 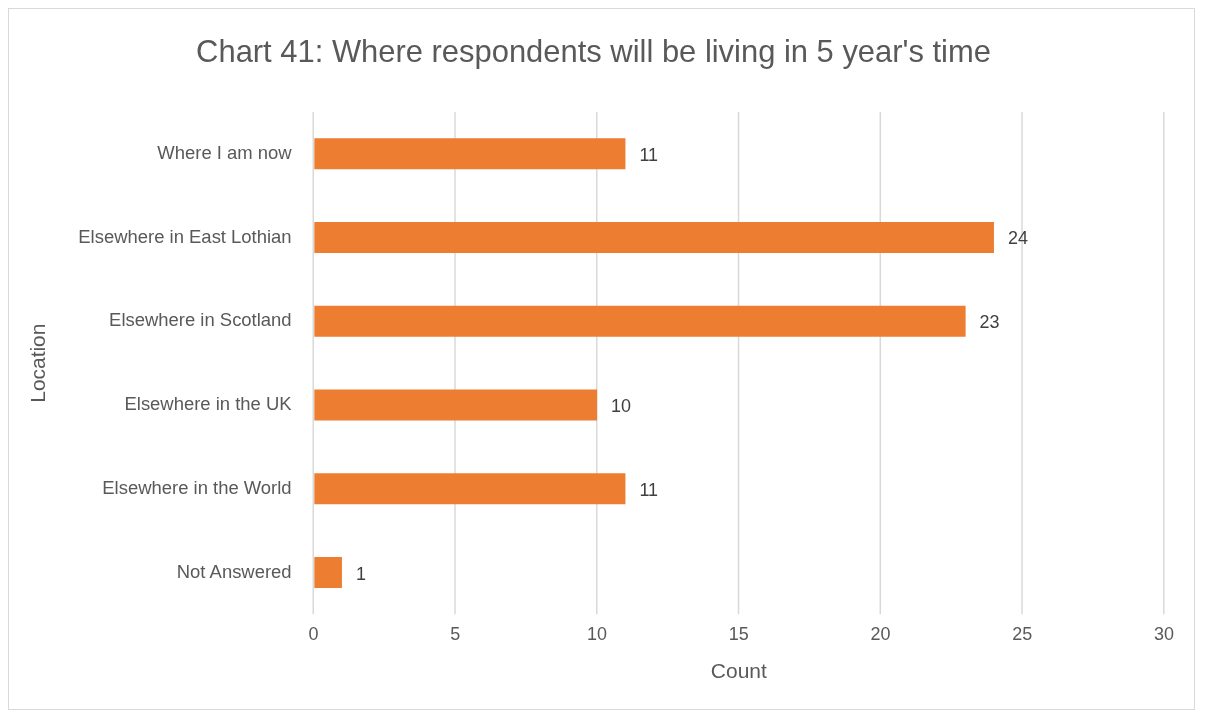 What do you see at coordinates (185, 236) in the screenshot?
I see `y-tick-label: Elsewhere in East Lothian` at bounding box center [185, 236].